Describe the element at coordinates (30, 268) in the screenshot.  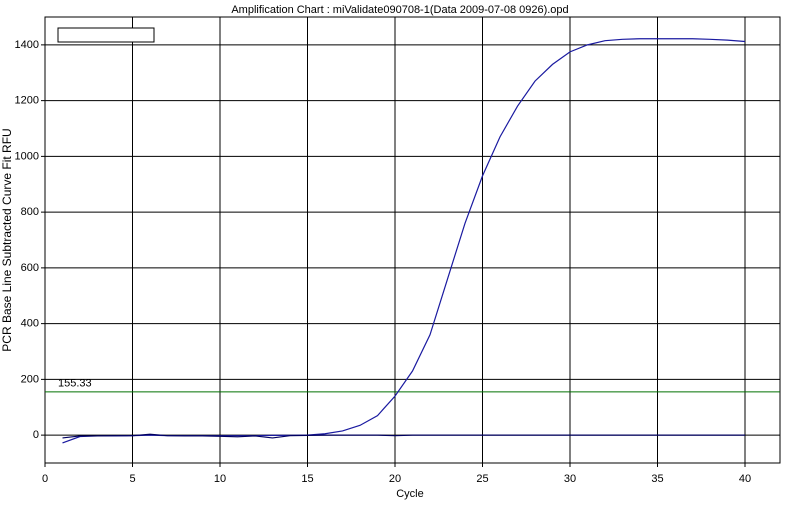
I see `y-tick-label: 600` at that location.